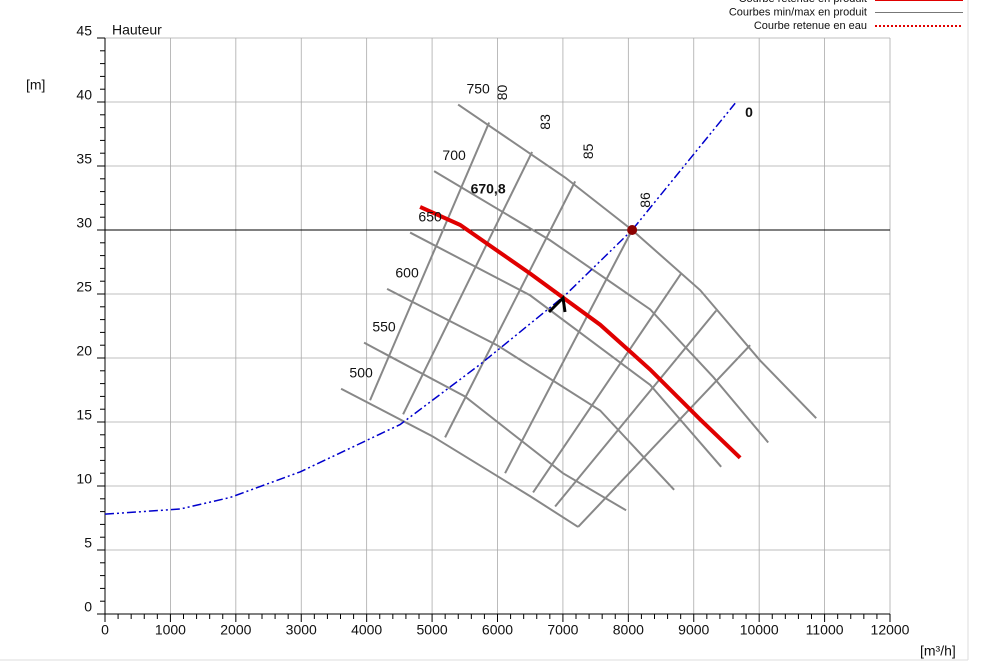 Image resolution: width=990 pixels, height=665 pixels. Describe the element at coordinates (432, 630) in the screenshot. I see `x-tick-label: 5000` at that location.